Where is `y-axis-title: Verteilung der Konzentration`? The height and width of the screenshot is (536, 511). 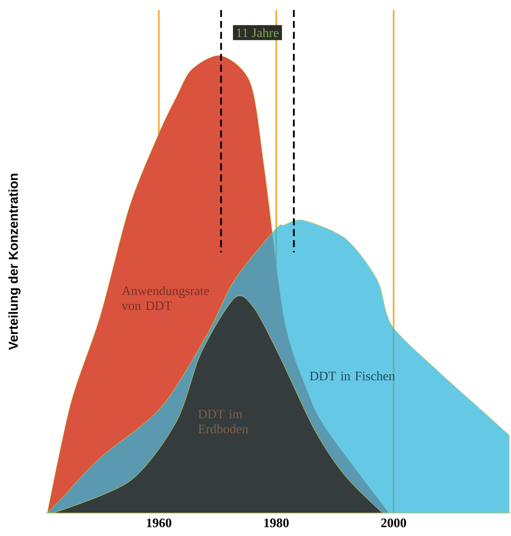 y-axis-title: Verteilung der Konzentration is located at coordinates (14, 262).